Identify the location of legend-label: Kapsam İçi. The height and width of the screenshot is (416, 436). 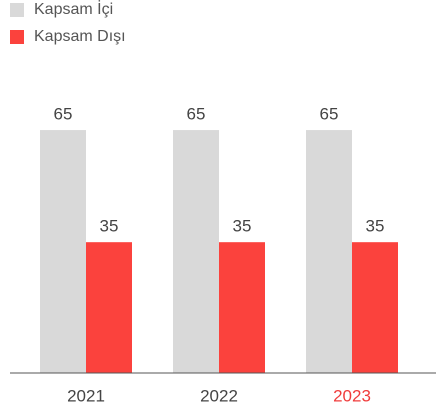
(73, 9).